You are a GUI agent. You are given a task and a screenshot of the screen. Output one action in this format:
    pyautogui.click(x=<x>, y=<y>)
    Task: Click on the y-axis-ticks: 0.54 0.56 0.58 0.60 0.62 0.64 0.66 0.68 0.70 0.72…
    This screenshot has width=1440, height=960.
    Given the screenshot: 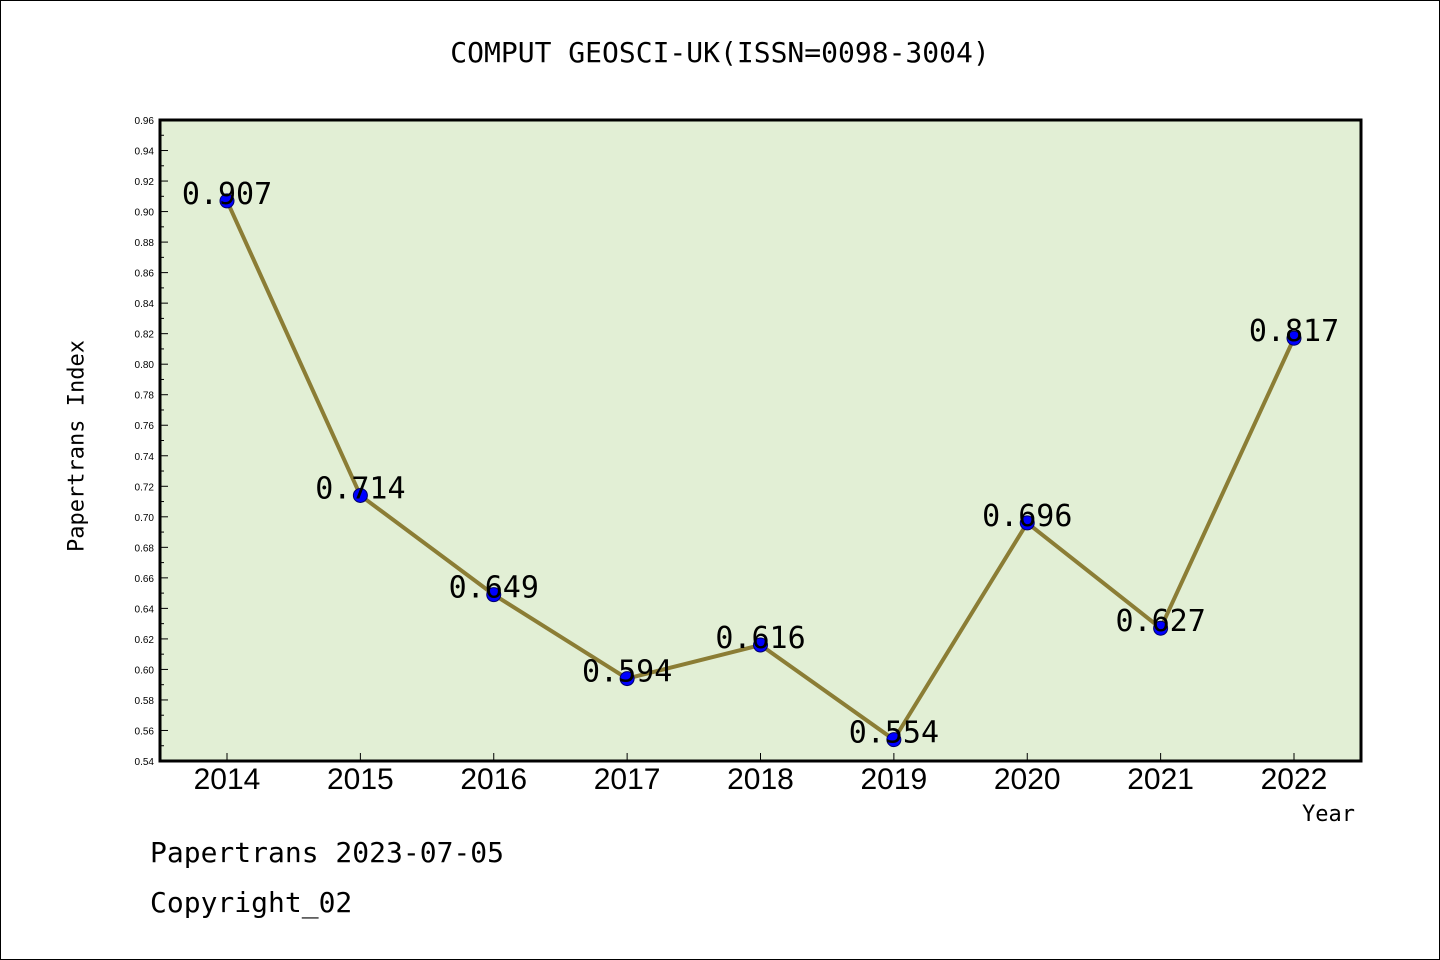 What is the action you would take?
    pyautogui.click(x=151, y=442)
    